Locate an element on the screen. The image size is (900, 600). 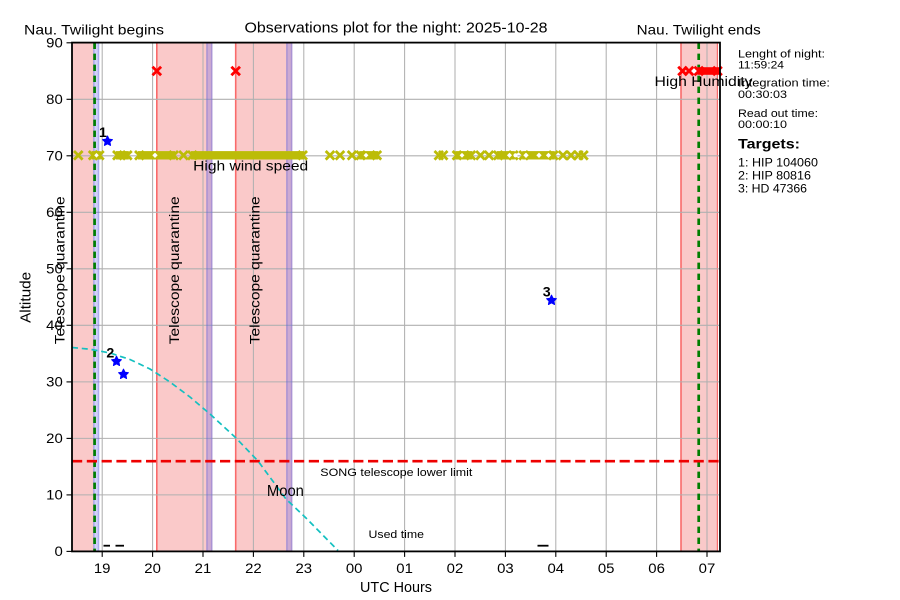
svg-text: 01 is located at coordinates (404, 568).